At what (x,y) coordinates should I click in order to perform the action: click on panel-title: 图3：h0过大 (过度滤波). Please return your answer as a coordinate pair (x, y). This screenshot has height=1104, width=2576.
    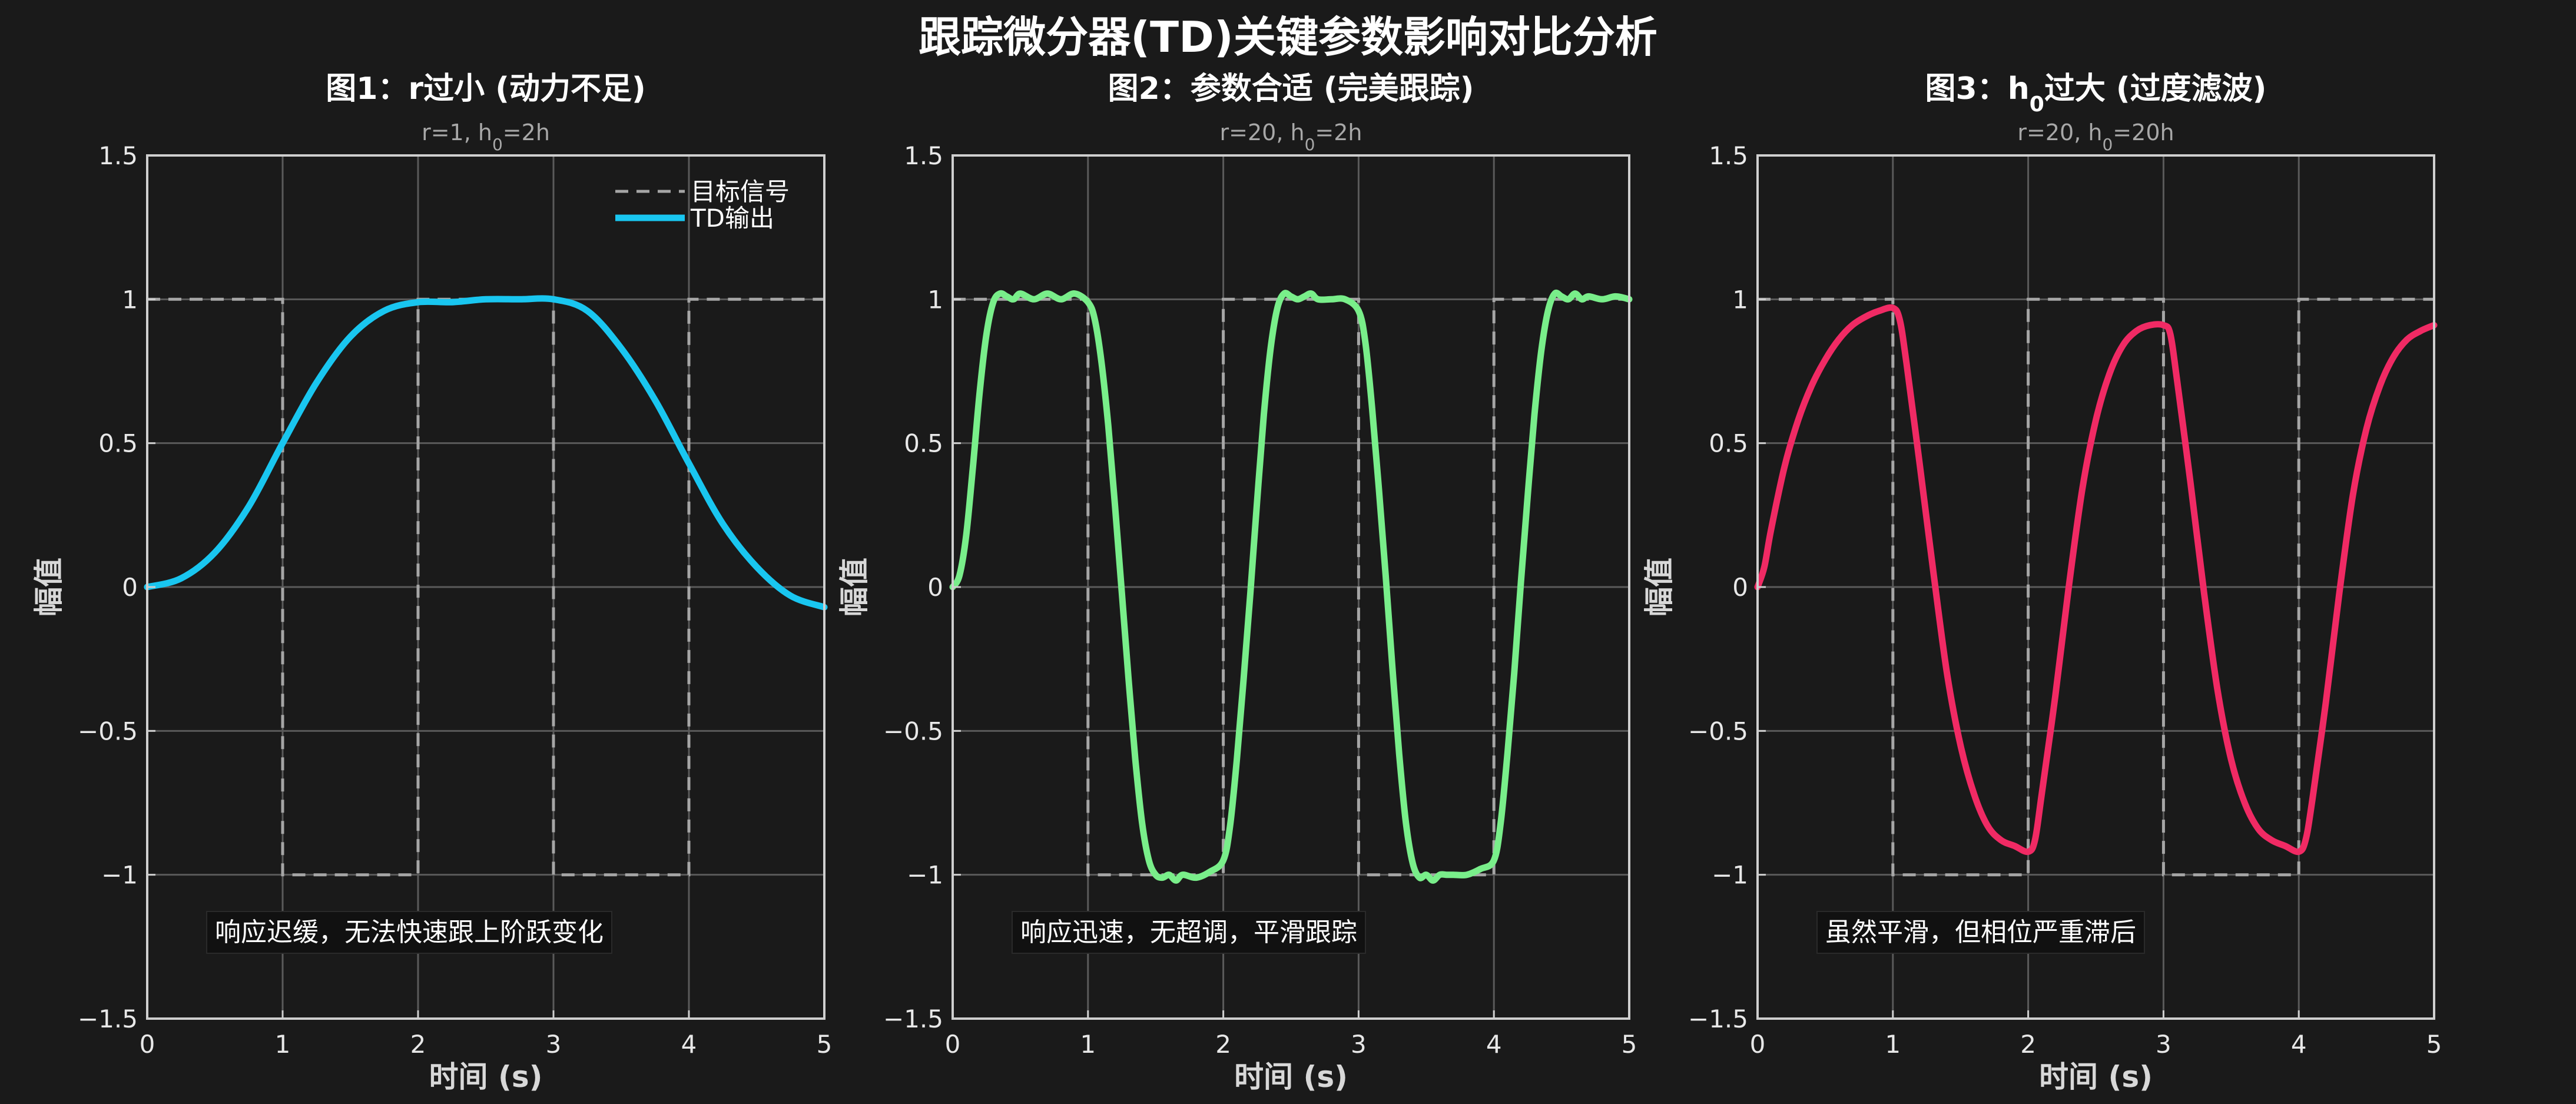
    Looking at the image, I should click on (2096, 94).